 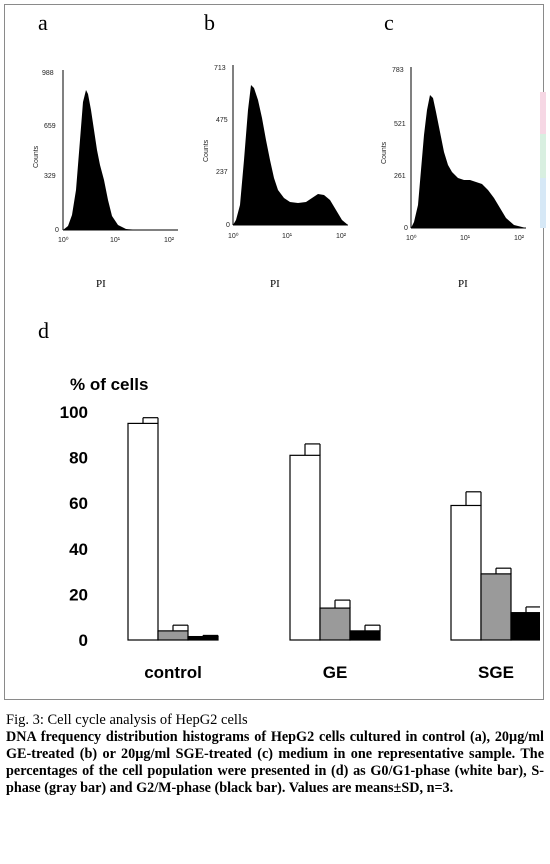 I want to click on panel-letter-c: c, so click(x=389, y=22).